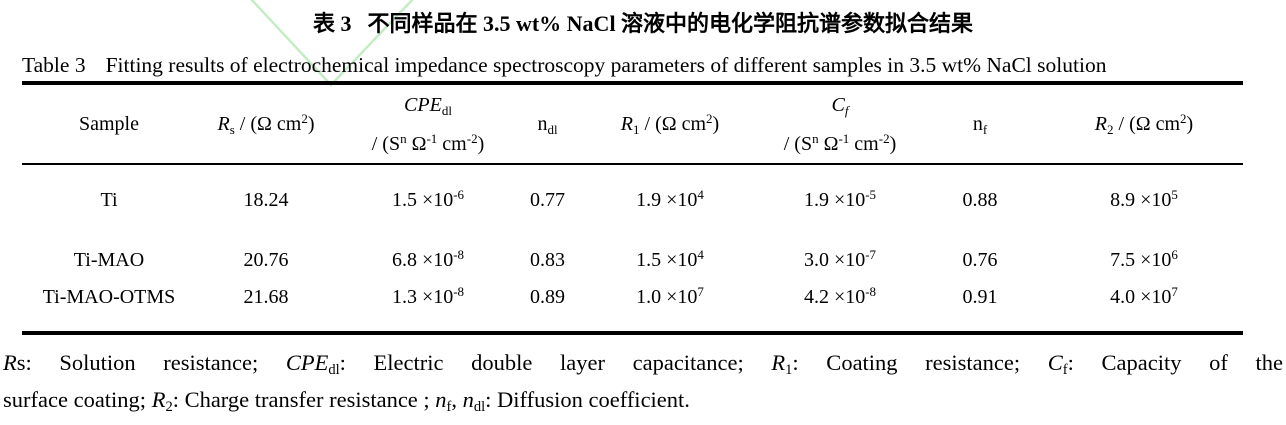 The width and height of the screenshot is (1286, 425). I want to click on value-mantissa: 6.8 ×10, so click(422, 259).